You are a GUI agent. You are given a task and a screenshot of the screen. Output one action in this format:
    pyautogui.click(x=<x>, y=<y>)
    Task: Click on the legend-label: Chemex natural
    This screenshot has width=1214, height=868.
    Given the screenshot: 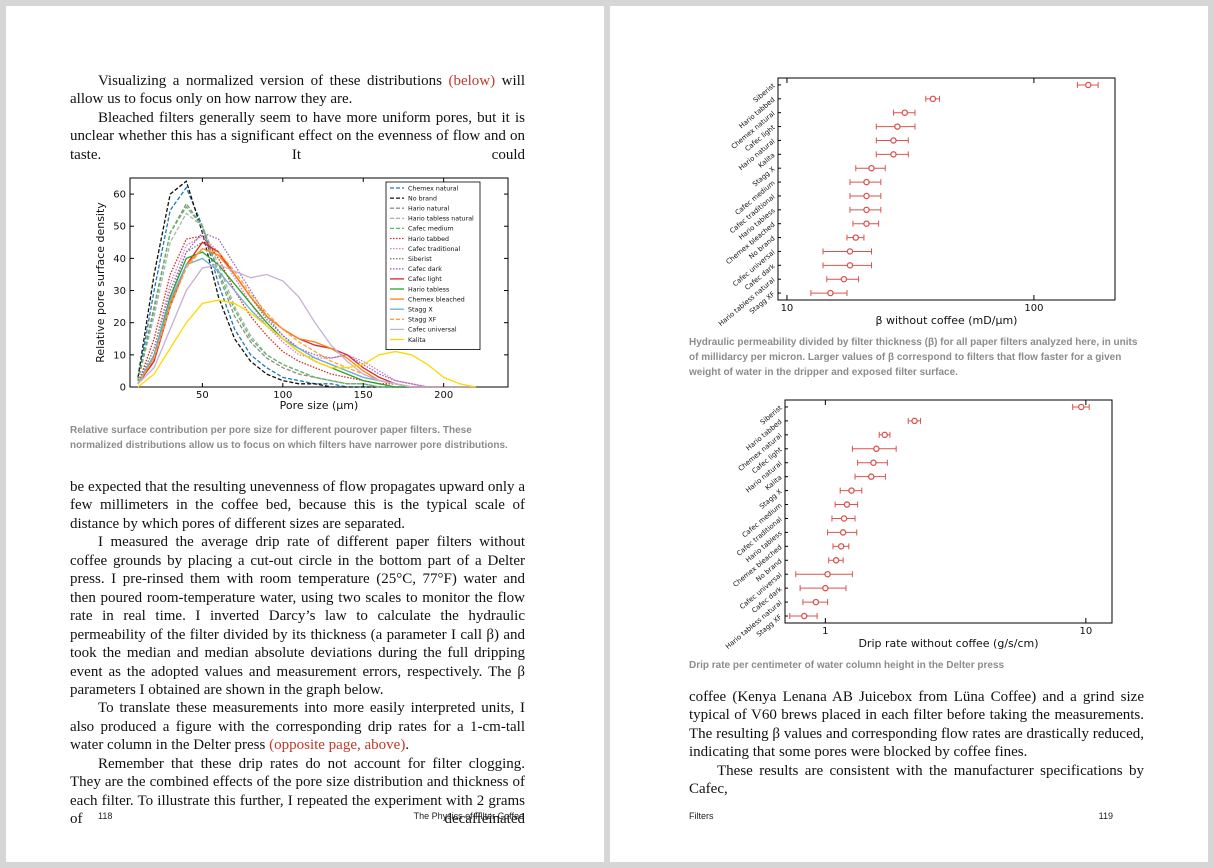 What is the action you would take?
    pyautogui.click(x=433, y=188)
    